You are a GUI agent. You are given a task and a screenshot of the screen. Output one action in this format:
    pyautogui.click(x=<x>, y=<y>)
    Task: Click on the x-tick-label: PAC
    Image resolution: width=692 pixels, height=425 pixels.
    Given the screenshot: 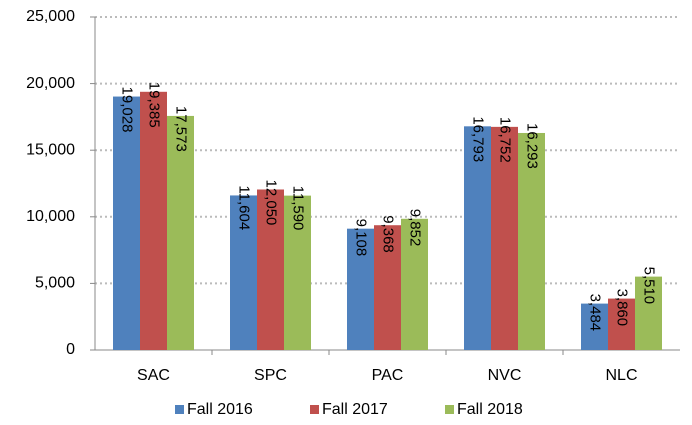 What is the action you would take?
    pyautogui.click(x=388, y=375)
    